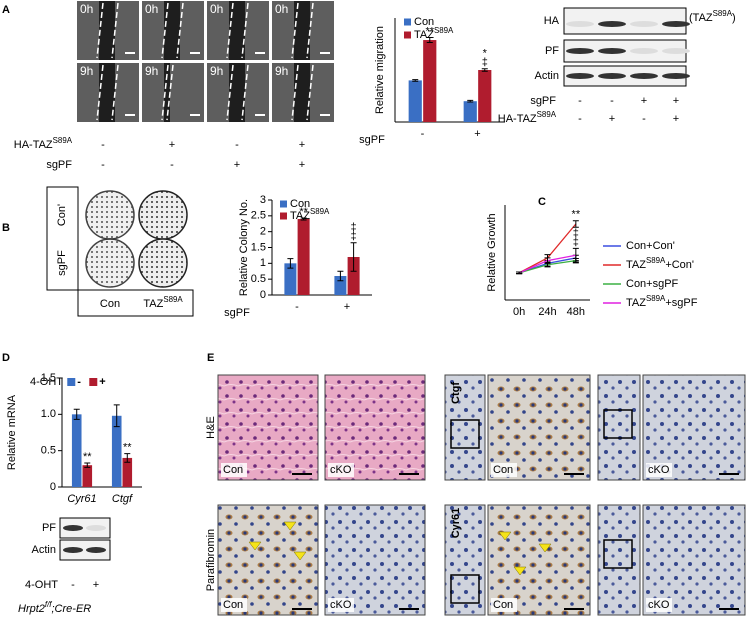 This screenshot has height=640, width=747. Describe the element at coordinates (552, 51) in the screenshot. I see `blot-label: PF` at that location.